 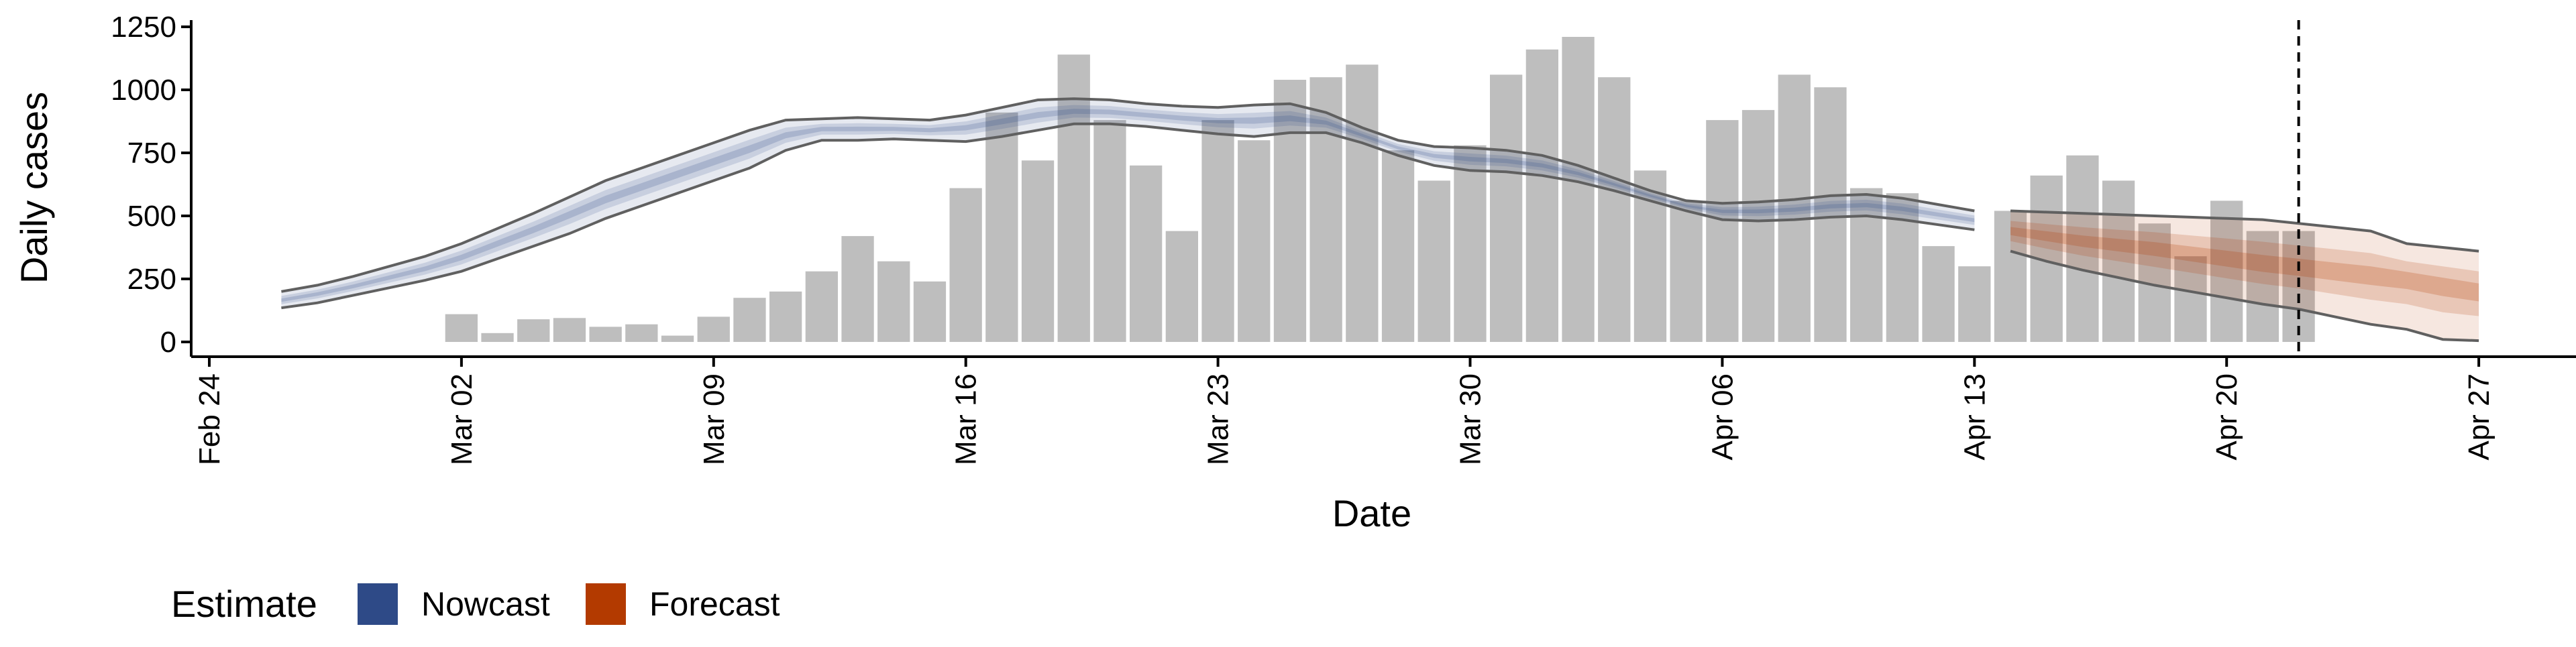 I want to click on x-tick-label-2020-03-30: Mar 30, so click(x=1470, y=419).